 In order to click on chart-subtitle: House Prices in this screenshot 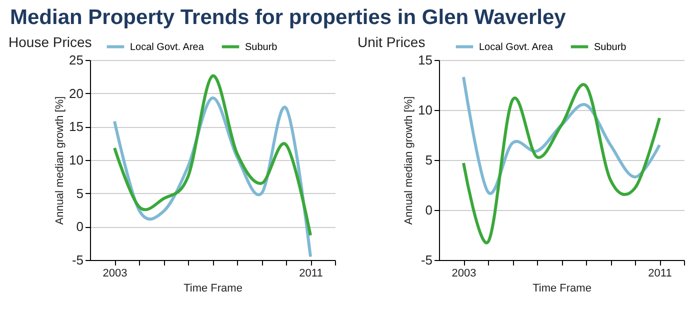, I will do `click(50, 42)`.